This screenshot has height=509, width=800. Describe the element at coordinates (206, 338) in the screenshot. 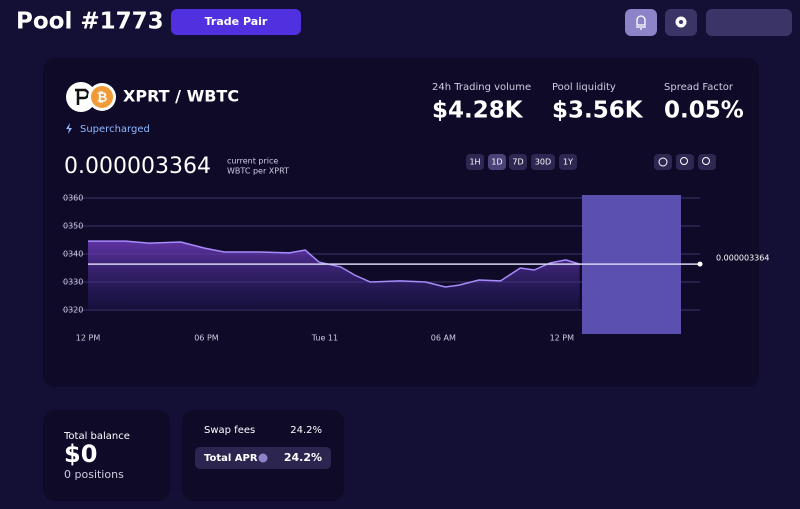

I see `x-tick-label: 06 PM` at that location.